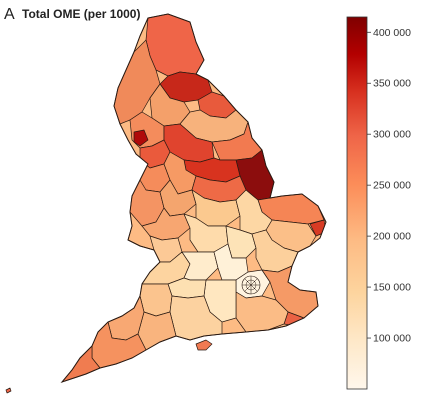 This screenshot has height=406, width=444. Describe the element at coordinates (216, 208) in the screenshot. I see `region-leicestershire` at that location.